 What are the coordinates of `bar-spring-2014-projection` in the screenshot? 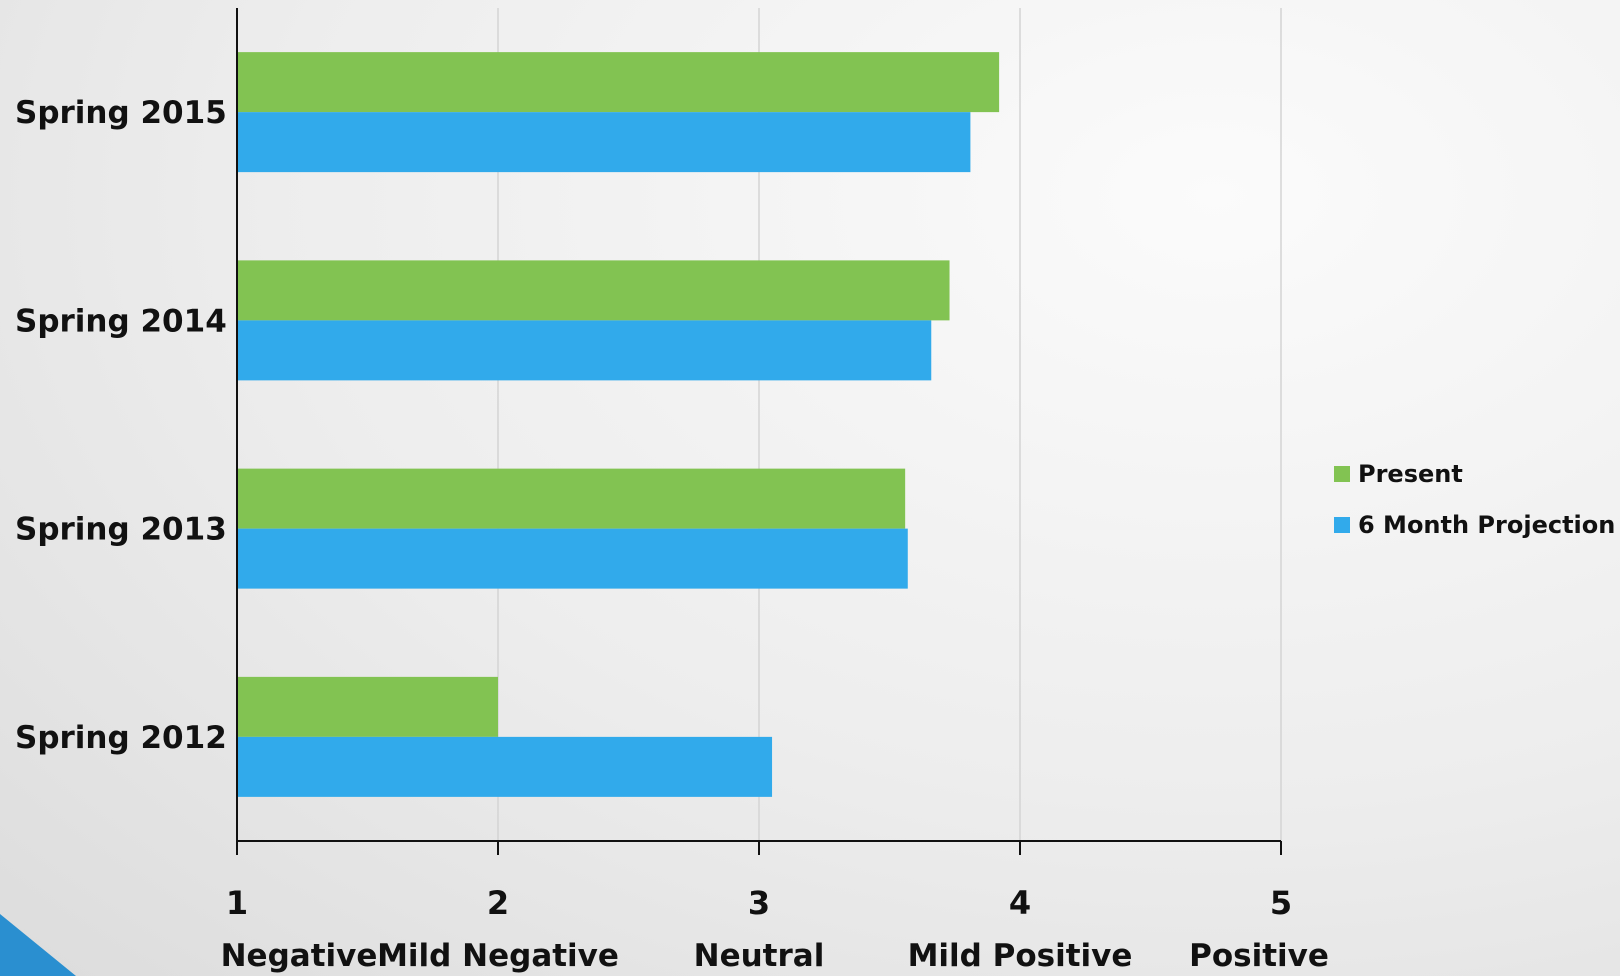 It's located at (584, 350).